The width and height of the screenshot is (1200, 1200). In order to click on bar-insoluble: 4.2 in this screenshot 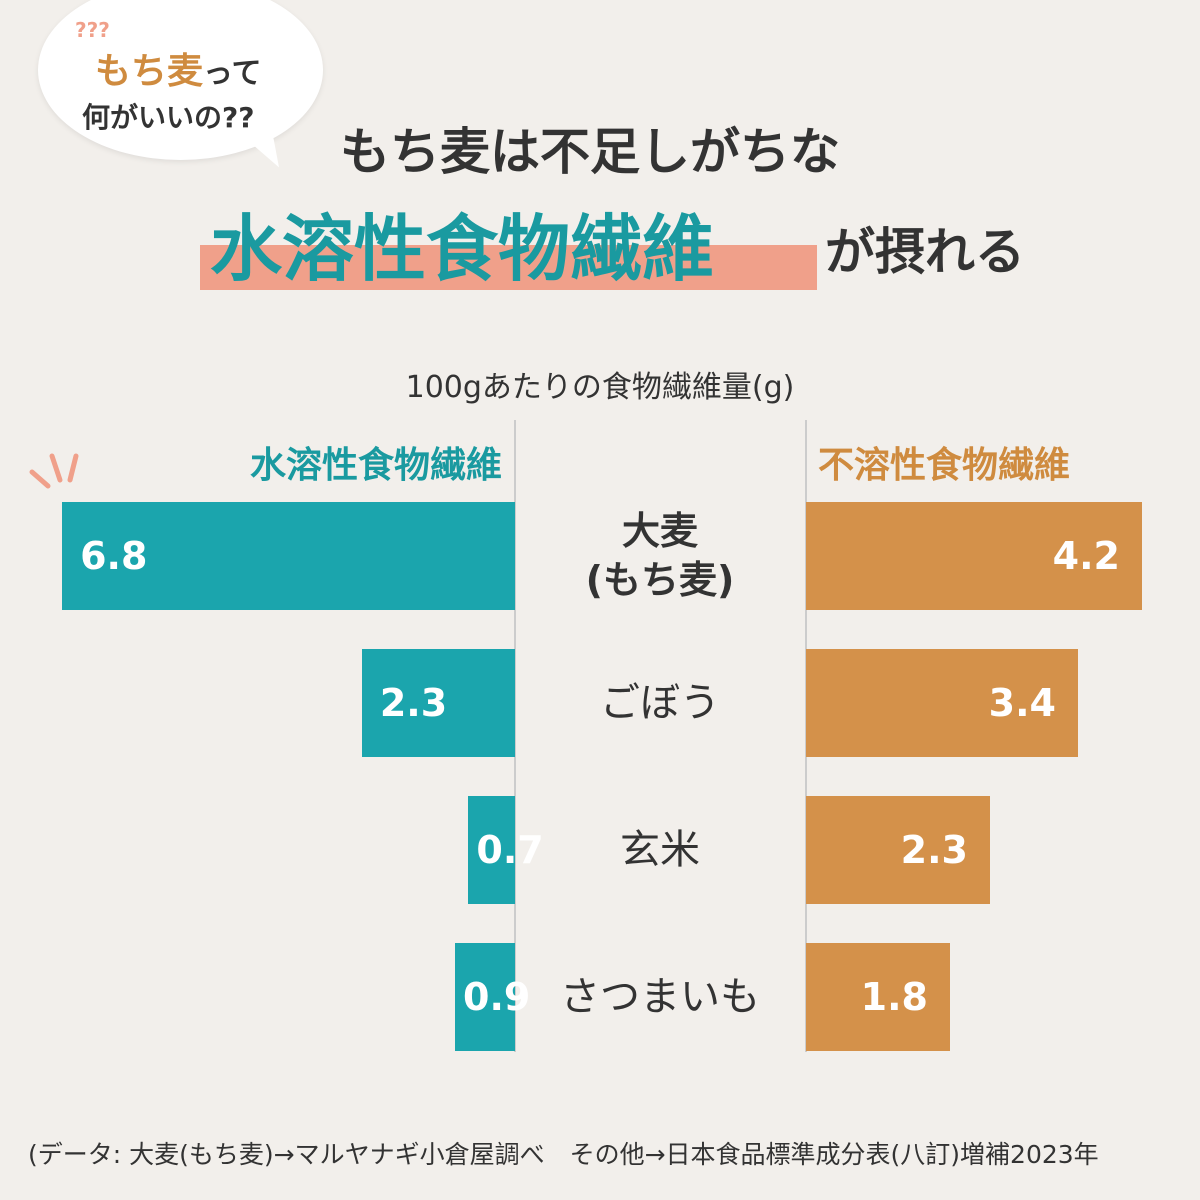, I will do `click(974, 556)`.